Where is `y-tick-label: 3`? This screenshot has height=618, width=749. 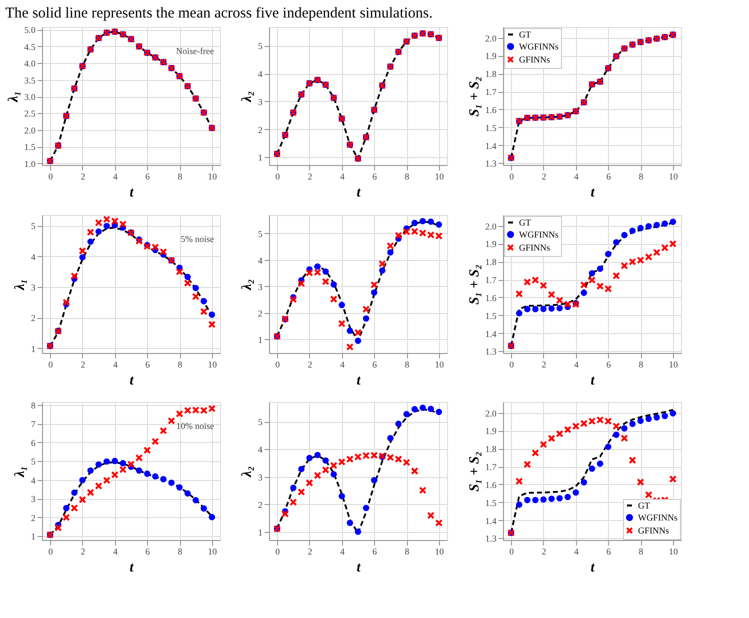 y-tick-label: 3 is located at coordinates (33, 499).